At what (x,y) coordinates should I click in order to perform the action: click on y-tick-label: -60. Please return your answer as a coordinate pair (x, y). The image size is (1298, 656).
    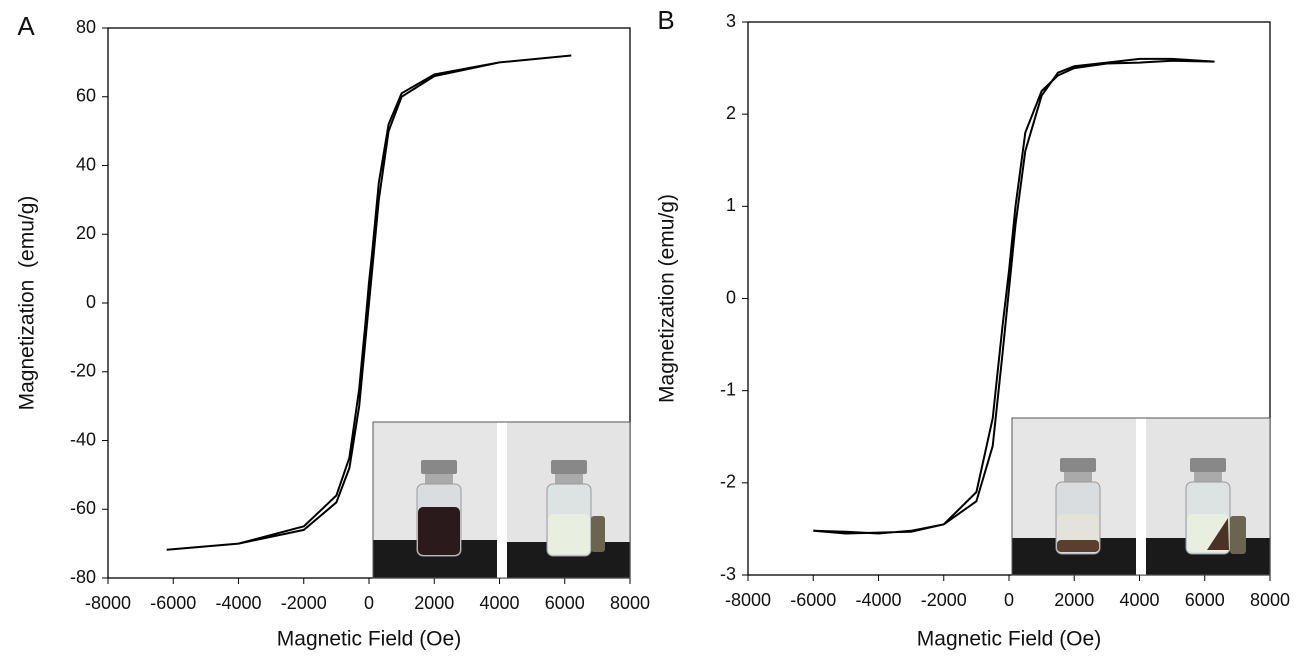
    Looking at the image, I should click on (83, 508).